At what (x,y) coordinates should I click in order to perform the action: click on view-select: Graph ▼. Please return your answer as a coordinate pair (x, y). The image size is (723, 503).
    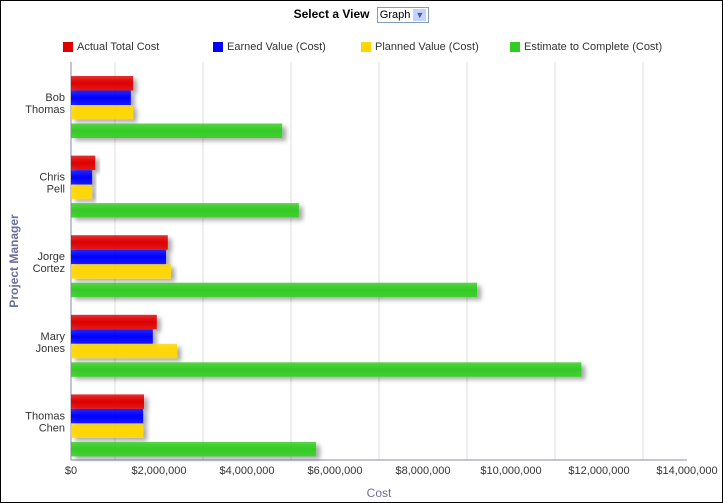
    Looking at the image, I should click on (403, 15).